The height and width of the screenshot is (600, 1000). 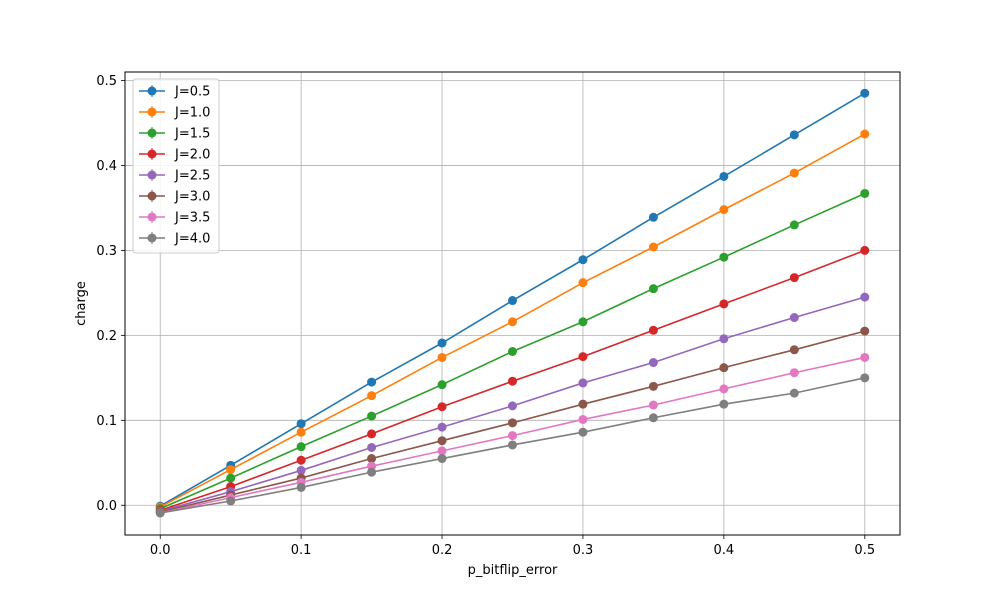 What do you see at coordinates (106, 251) in the screenshot?
I see `y-tick-label: 0.3` at bounding box center [106, 251].